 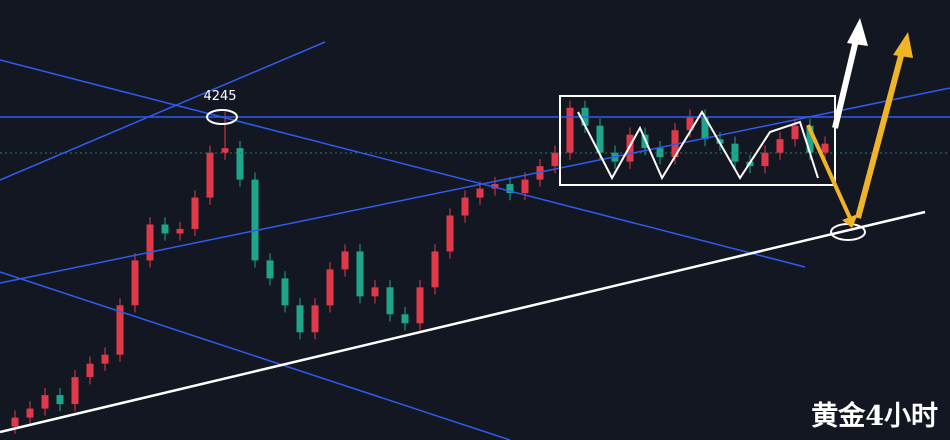 What do you see at coordinates (698, 145) in the screenshot?
I see `zigzag` at bounding box center [698, 145].